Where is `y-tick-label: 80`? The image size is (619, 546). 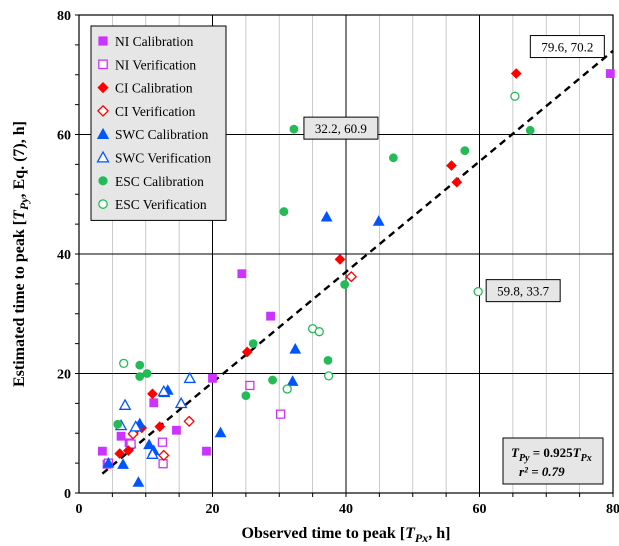
y-tick-label: 80 is located at coordinates (64, 16).